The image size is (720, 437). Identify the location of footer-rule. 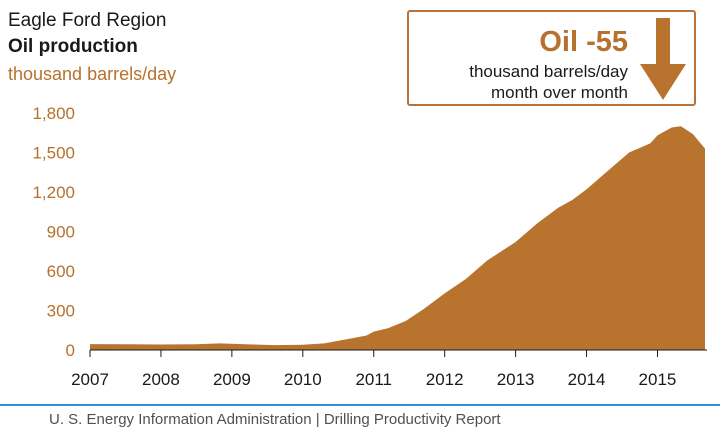
(360, 405).